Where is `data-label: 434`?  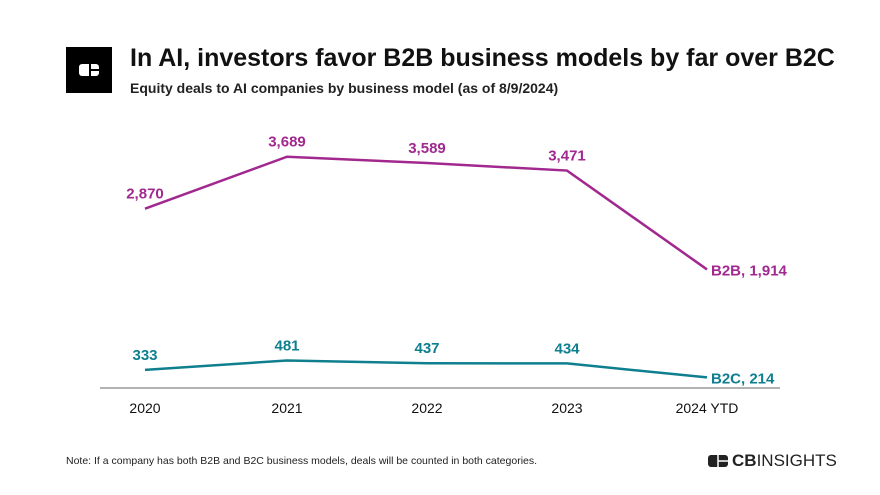 data-label: 434 is located at coordinates (567, 348).